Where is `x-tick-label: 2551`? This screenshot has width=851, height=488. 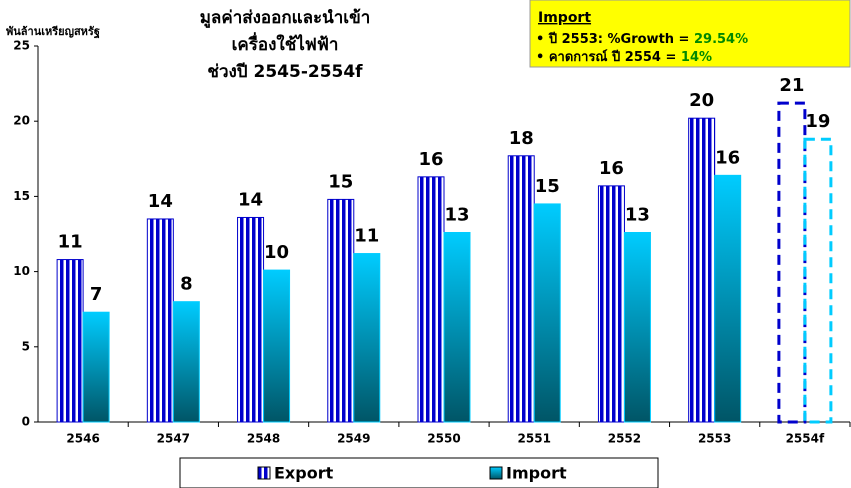
x-tick-label: 2551 is located at coordinates (534, 439).